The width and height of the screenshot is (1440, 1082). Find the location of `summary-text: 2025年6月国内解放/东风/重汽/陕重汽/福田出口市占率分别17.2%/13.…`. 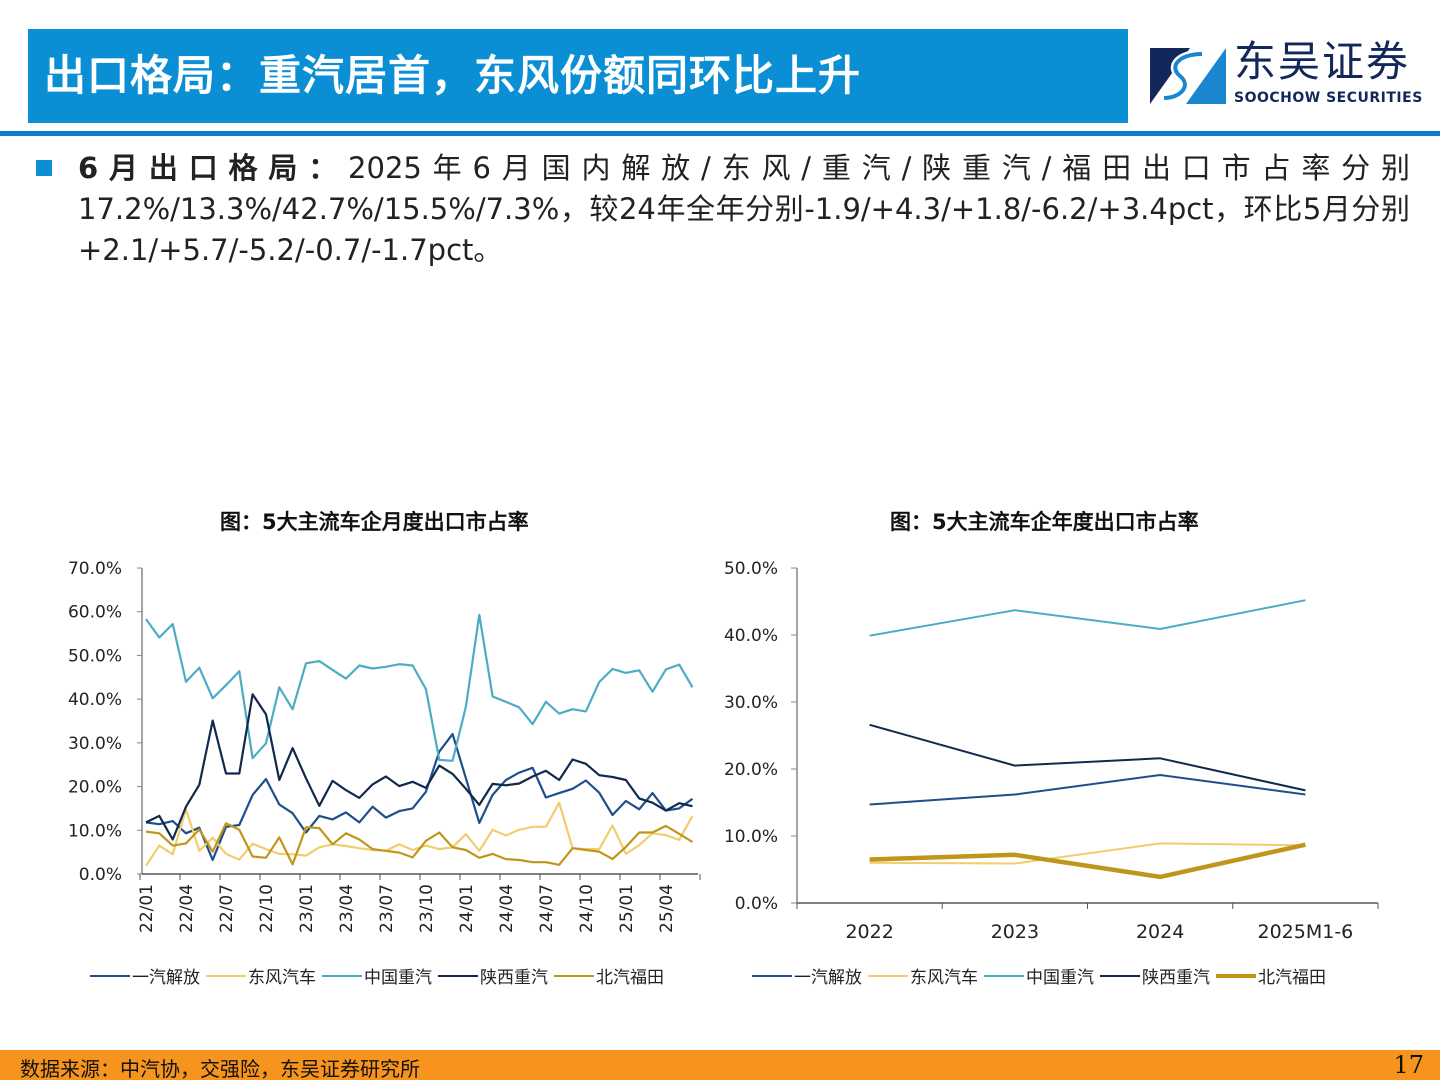

summary-text: 2025年6月国内解放/东风/重汽/陕重汽/福田出口市占率分别17.2%/13.… is located at coordinates (744, 209).